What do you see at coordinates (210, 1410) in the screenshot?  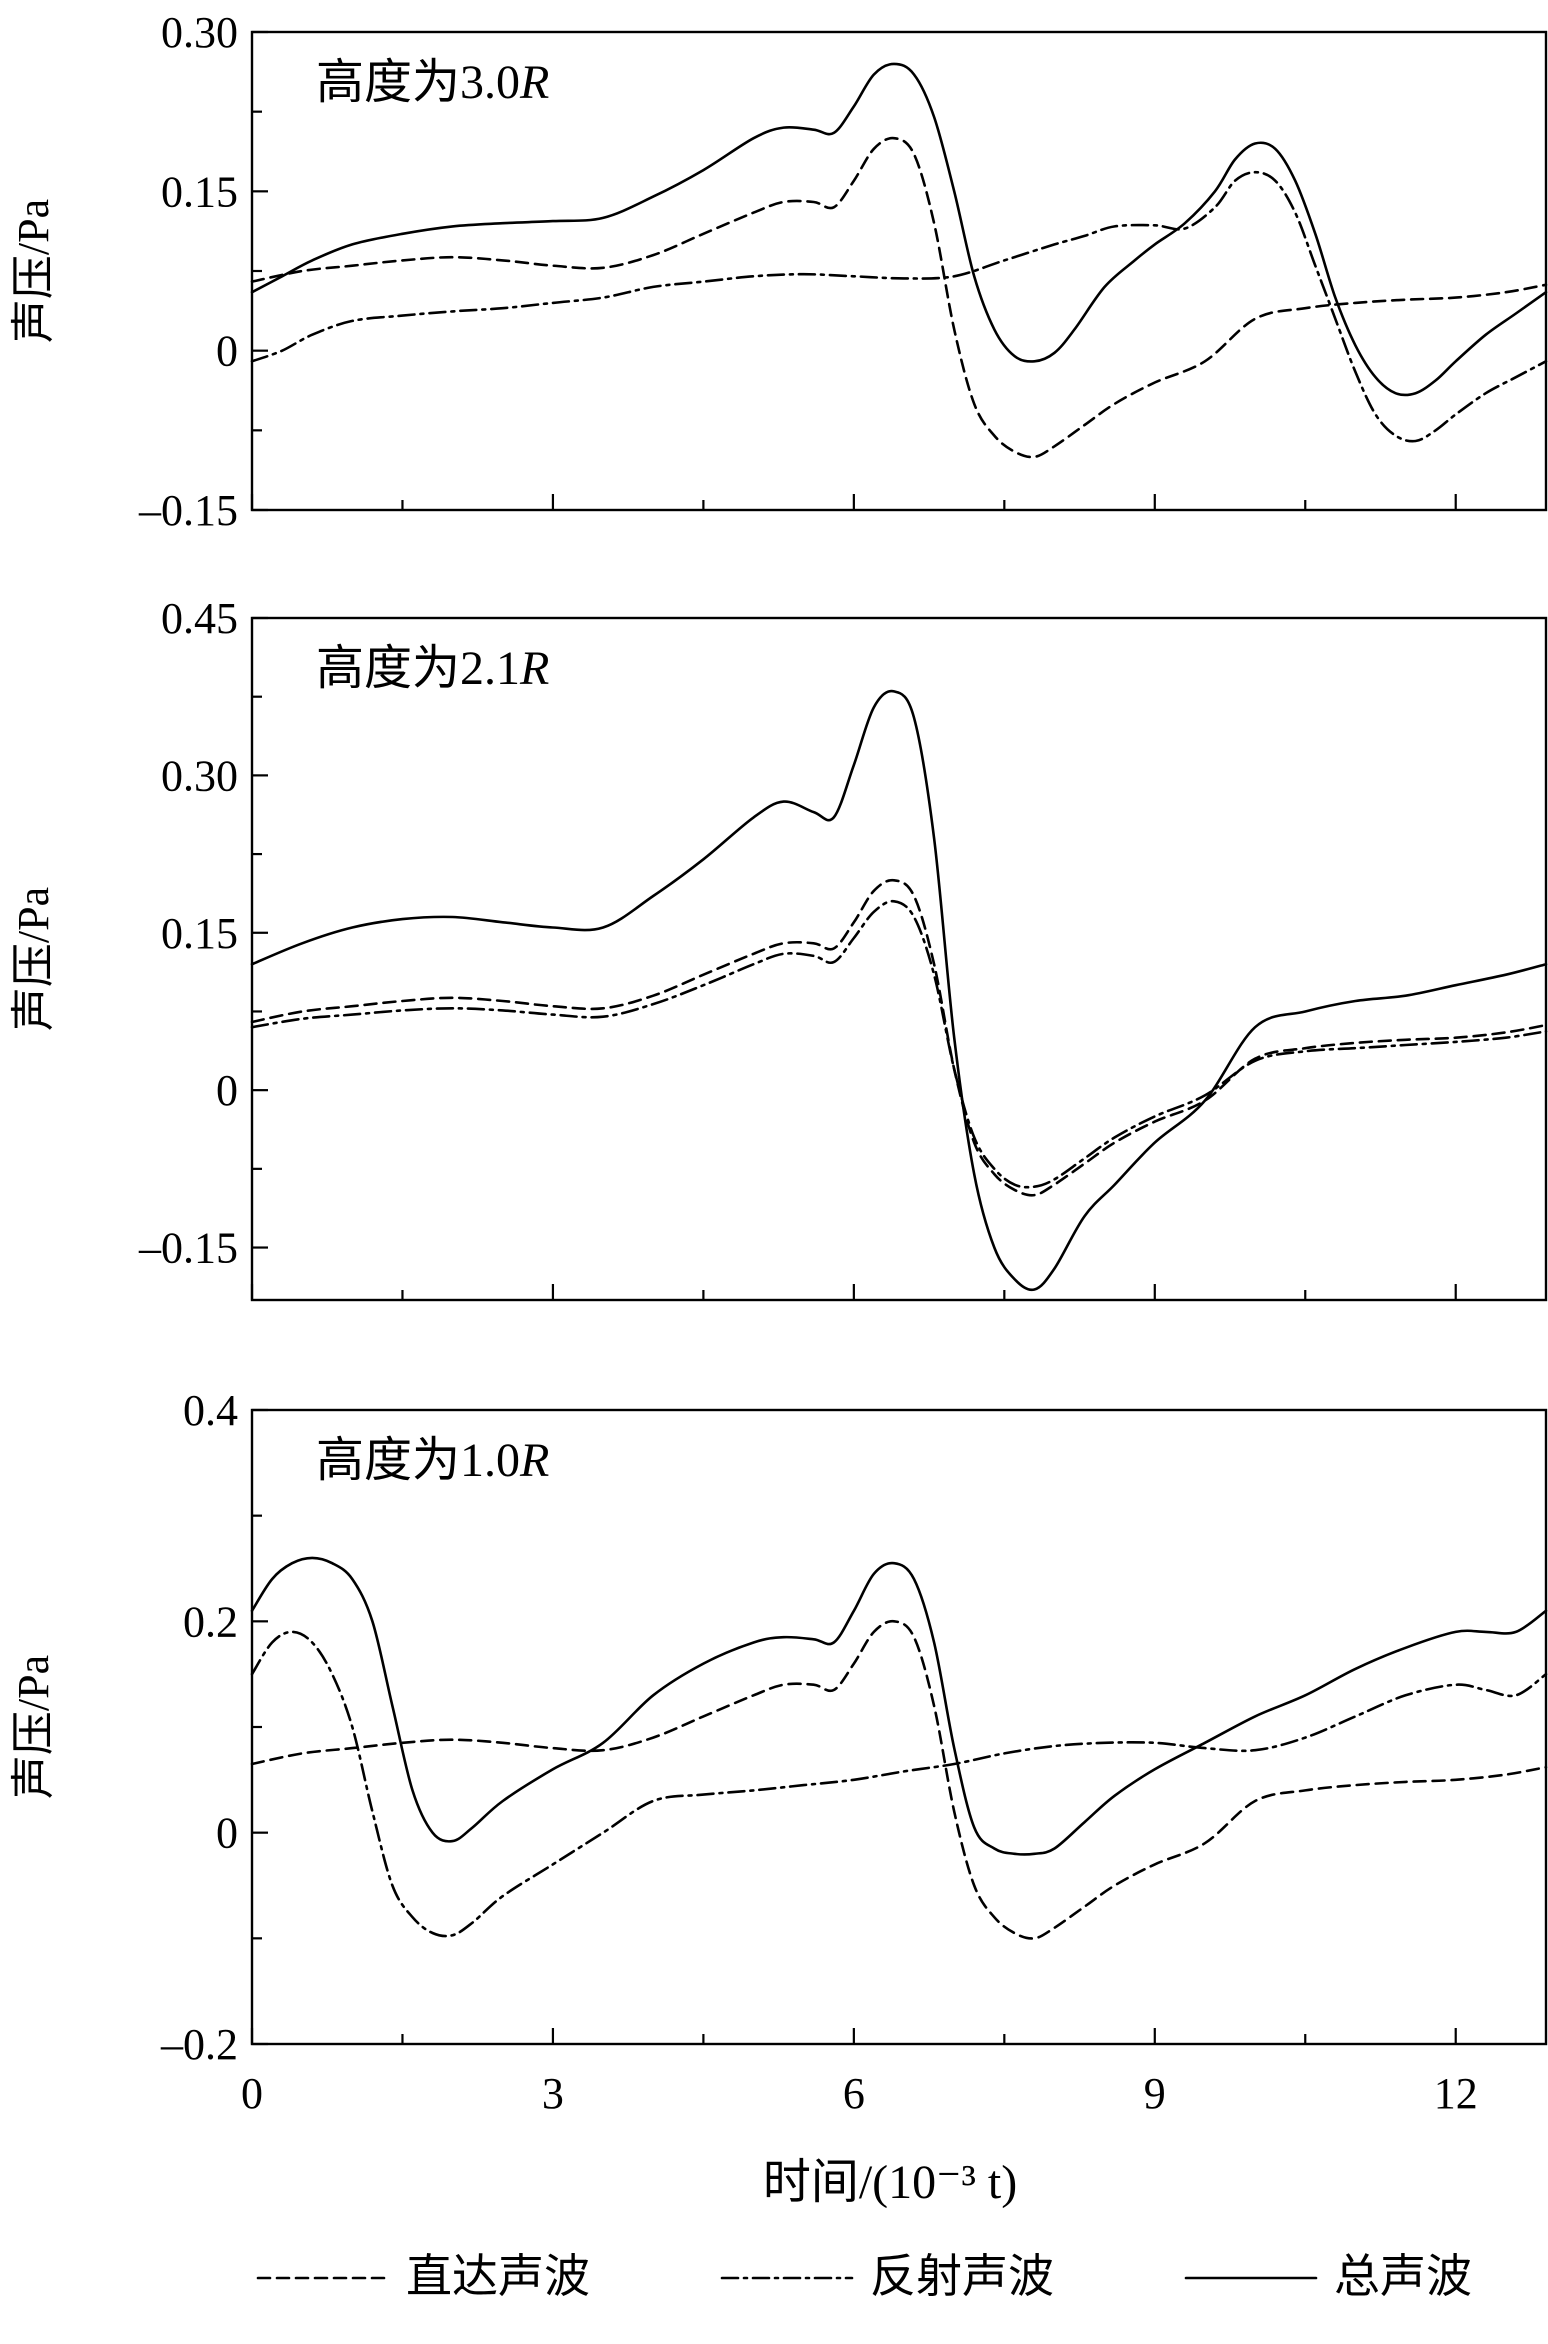 I see `y-tick-label: 0.4` at bounding box center [210, 1410].